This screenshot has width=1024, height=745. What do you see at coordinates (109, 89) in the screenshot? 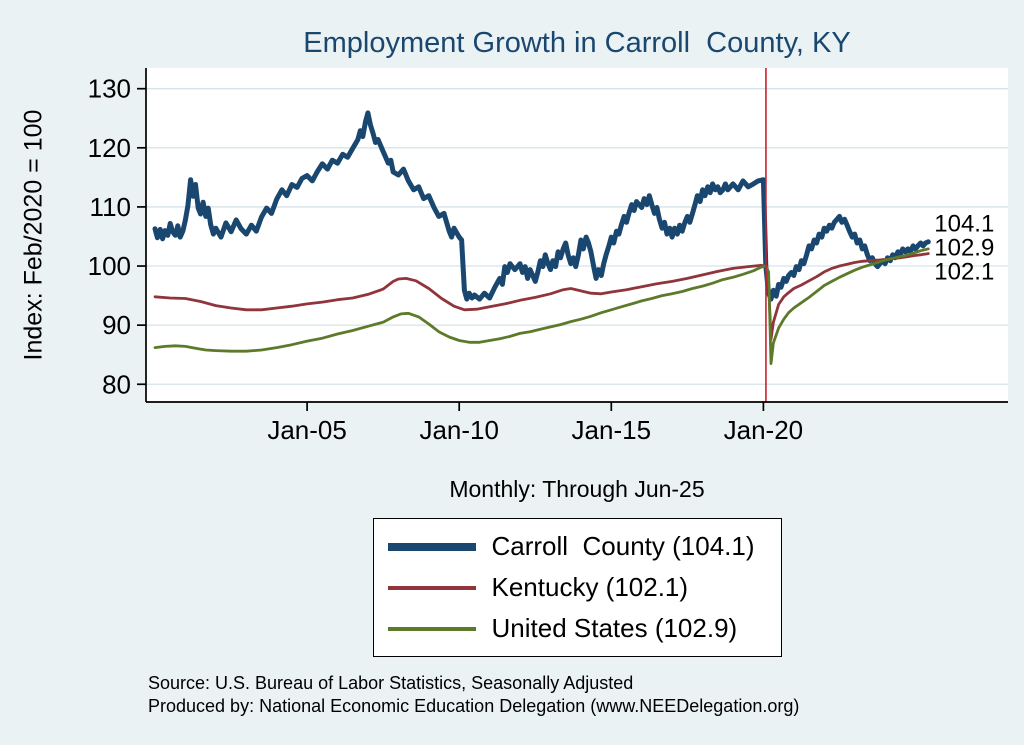
I see `y-tick-label: 130` at bounding box center [109, 89].